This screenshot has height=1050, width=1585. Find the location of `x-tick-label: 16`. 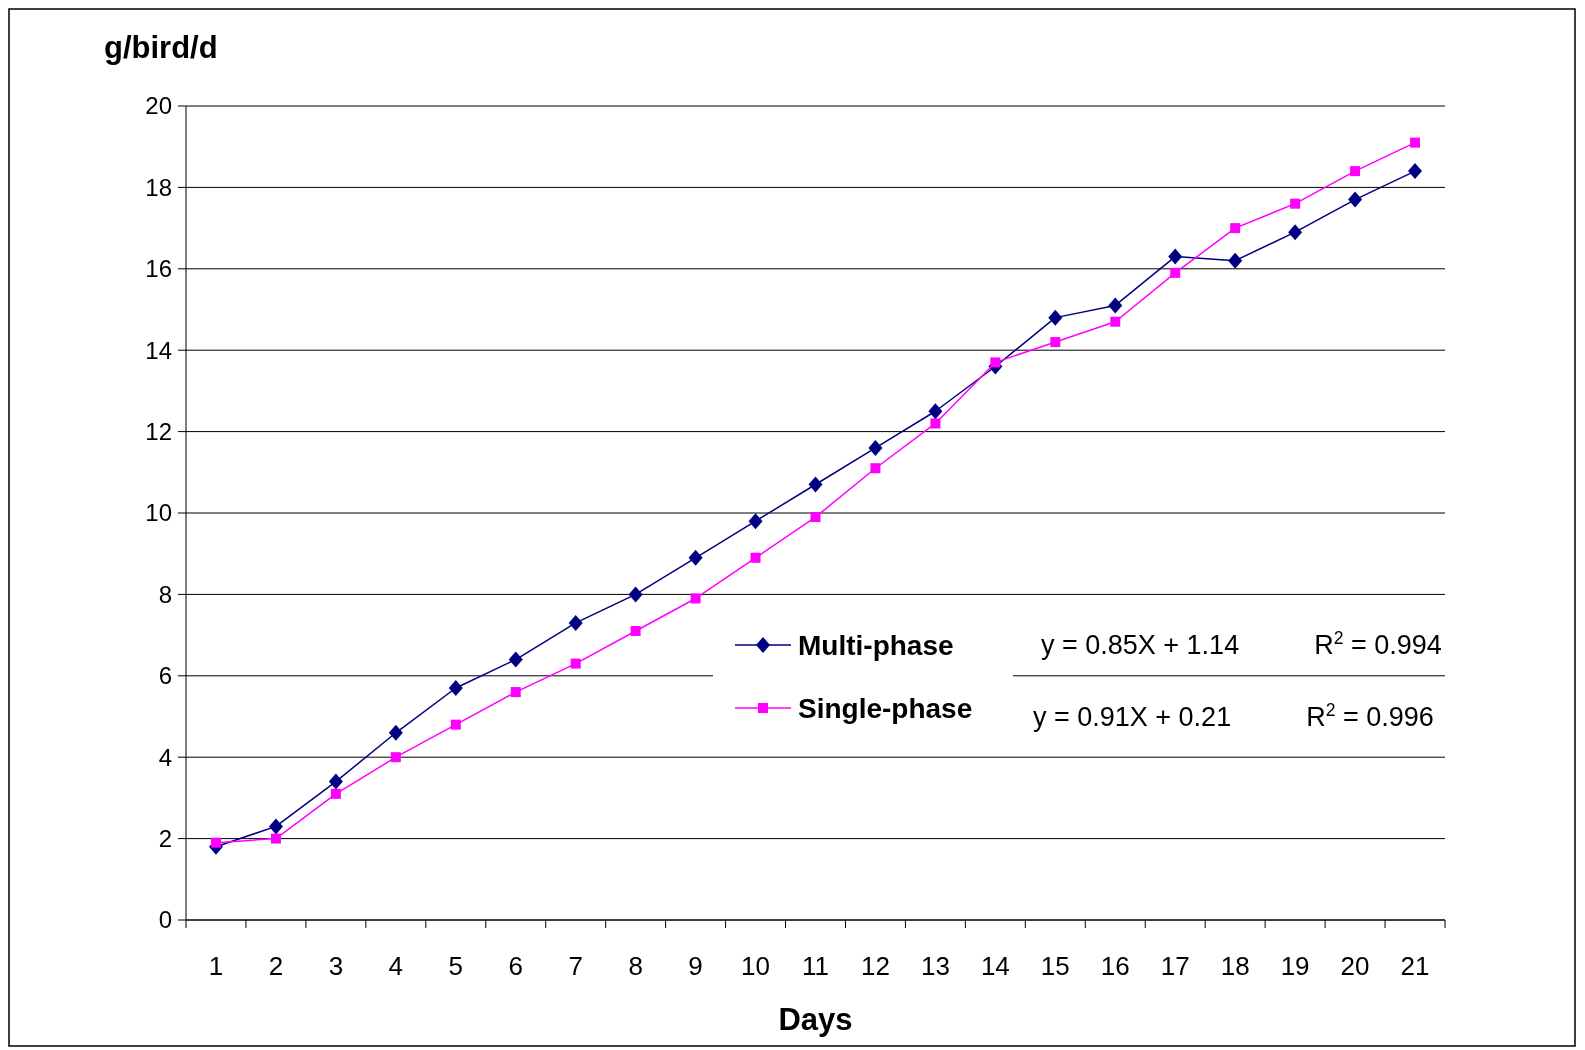

x-tick-label: 16 is located at coordinates (1115, 966).